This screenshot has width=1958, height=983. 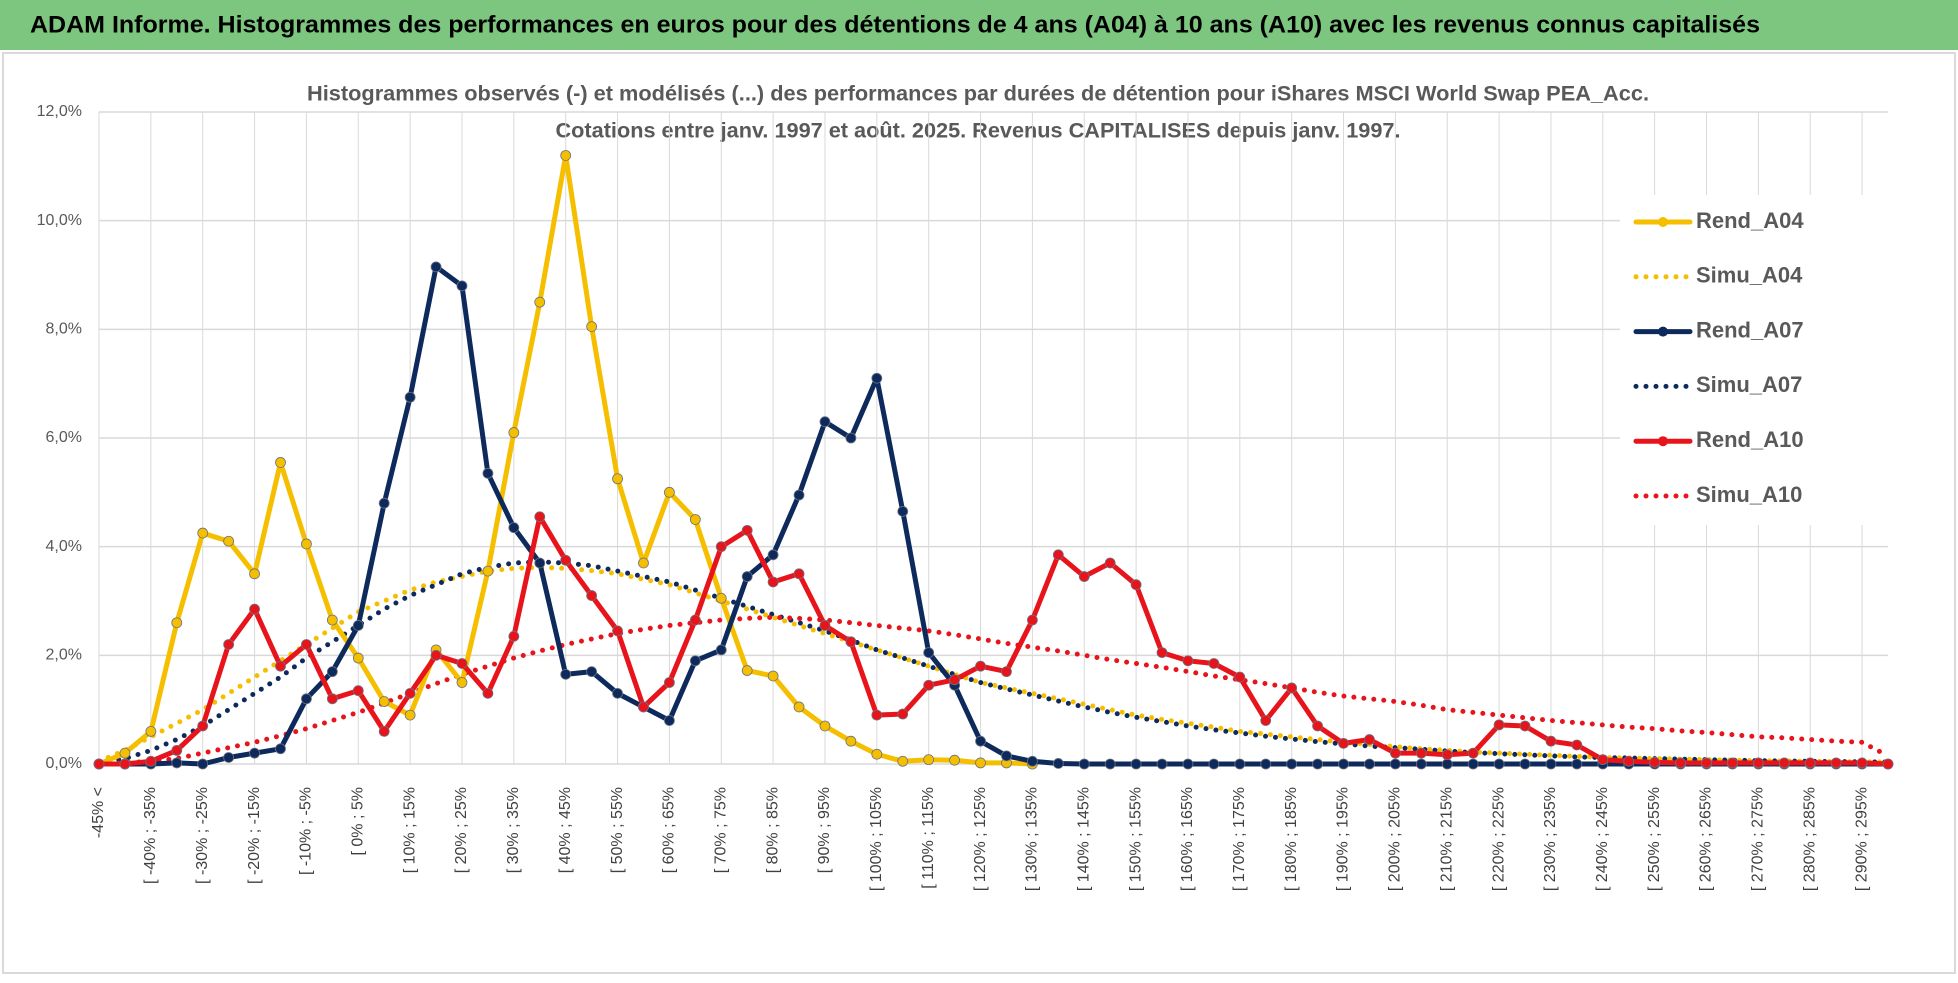 What do you see at coordinates (1749, 384) in the screenshot?
I see `legend-label: Simu_A07` at bounding box center [1749, 384].